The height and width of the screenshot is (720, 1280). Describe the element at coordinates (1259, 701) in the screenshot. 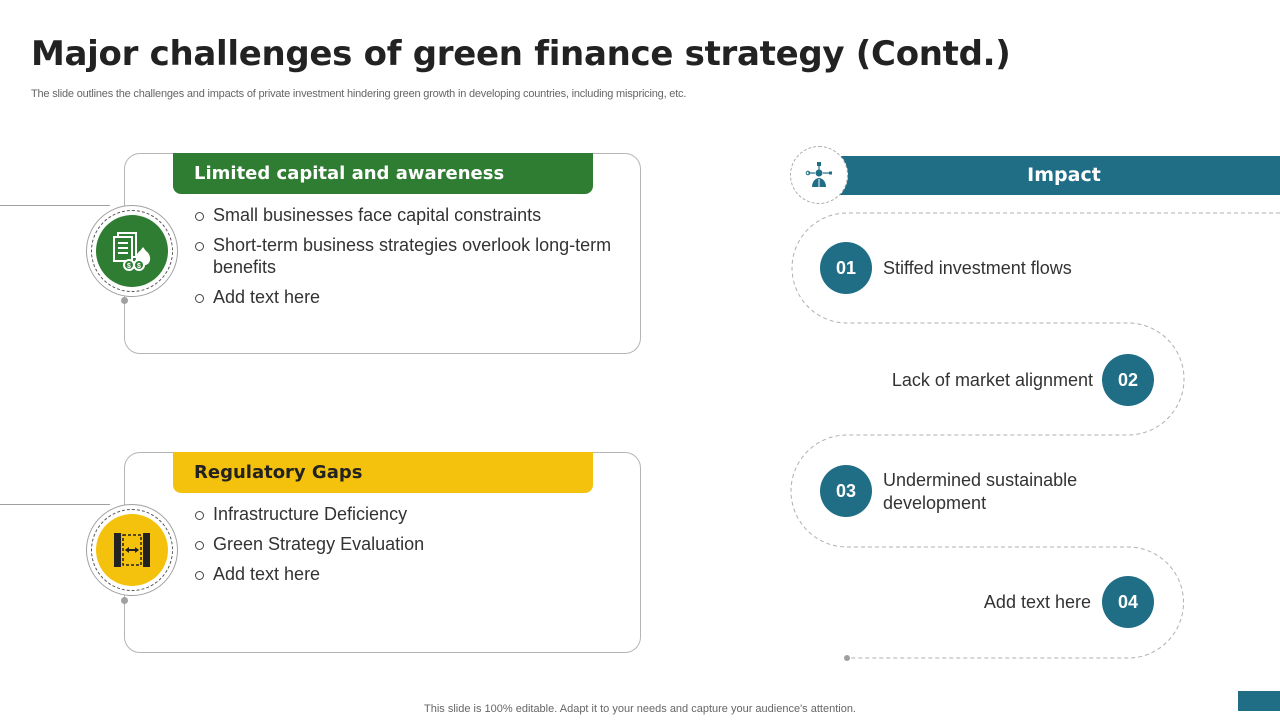

I see `corner-accent` at that location.